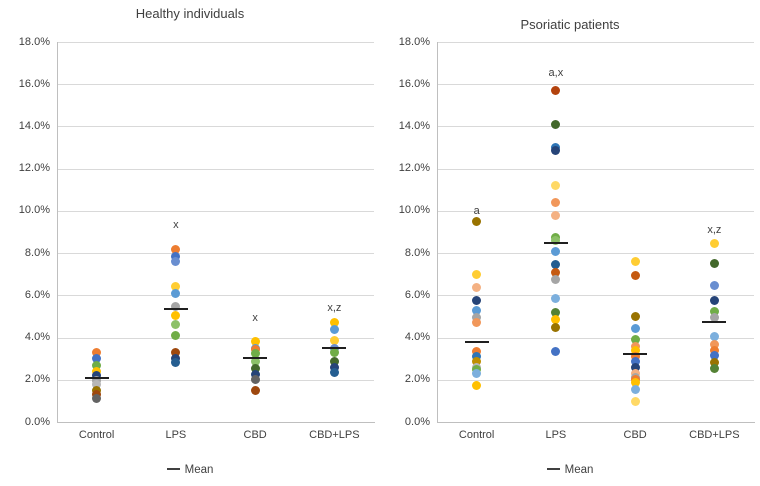 The width and height of the screenshot is (760, 486). Describe the element at coordinates (414, 210) in the screenshot. I see `y-tick-label: 10.0%` at that location.